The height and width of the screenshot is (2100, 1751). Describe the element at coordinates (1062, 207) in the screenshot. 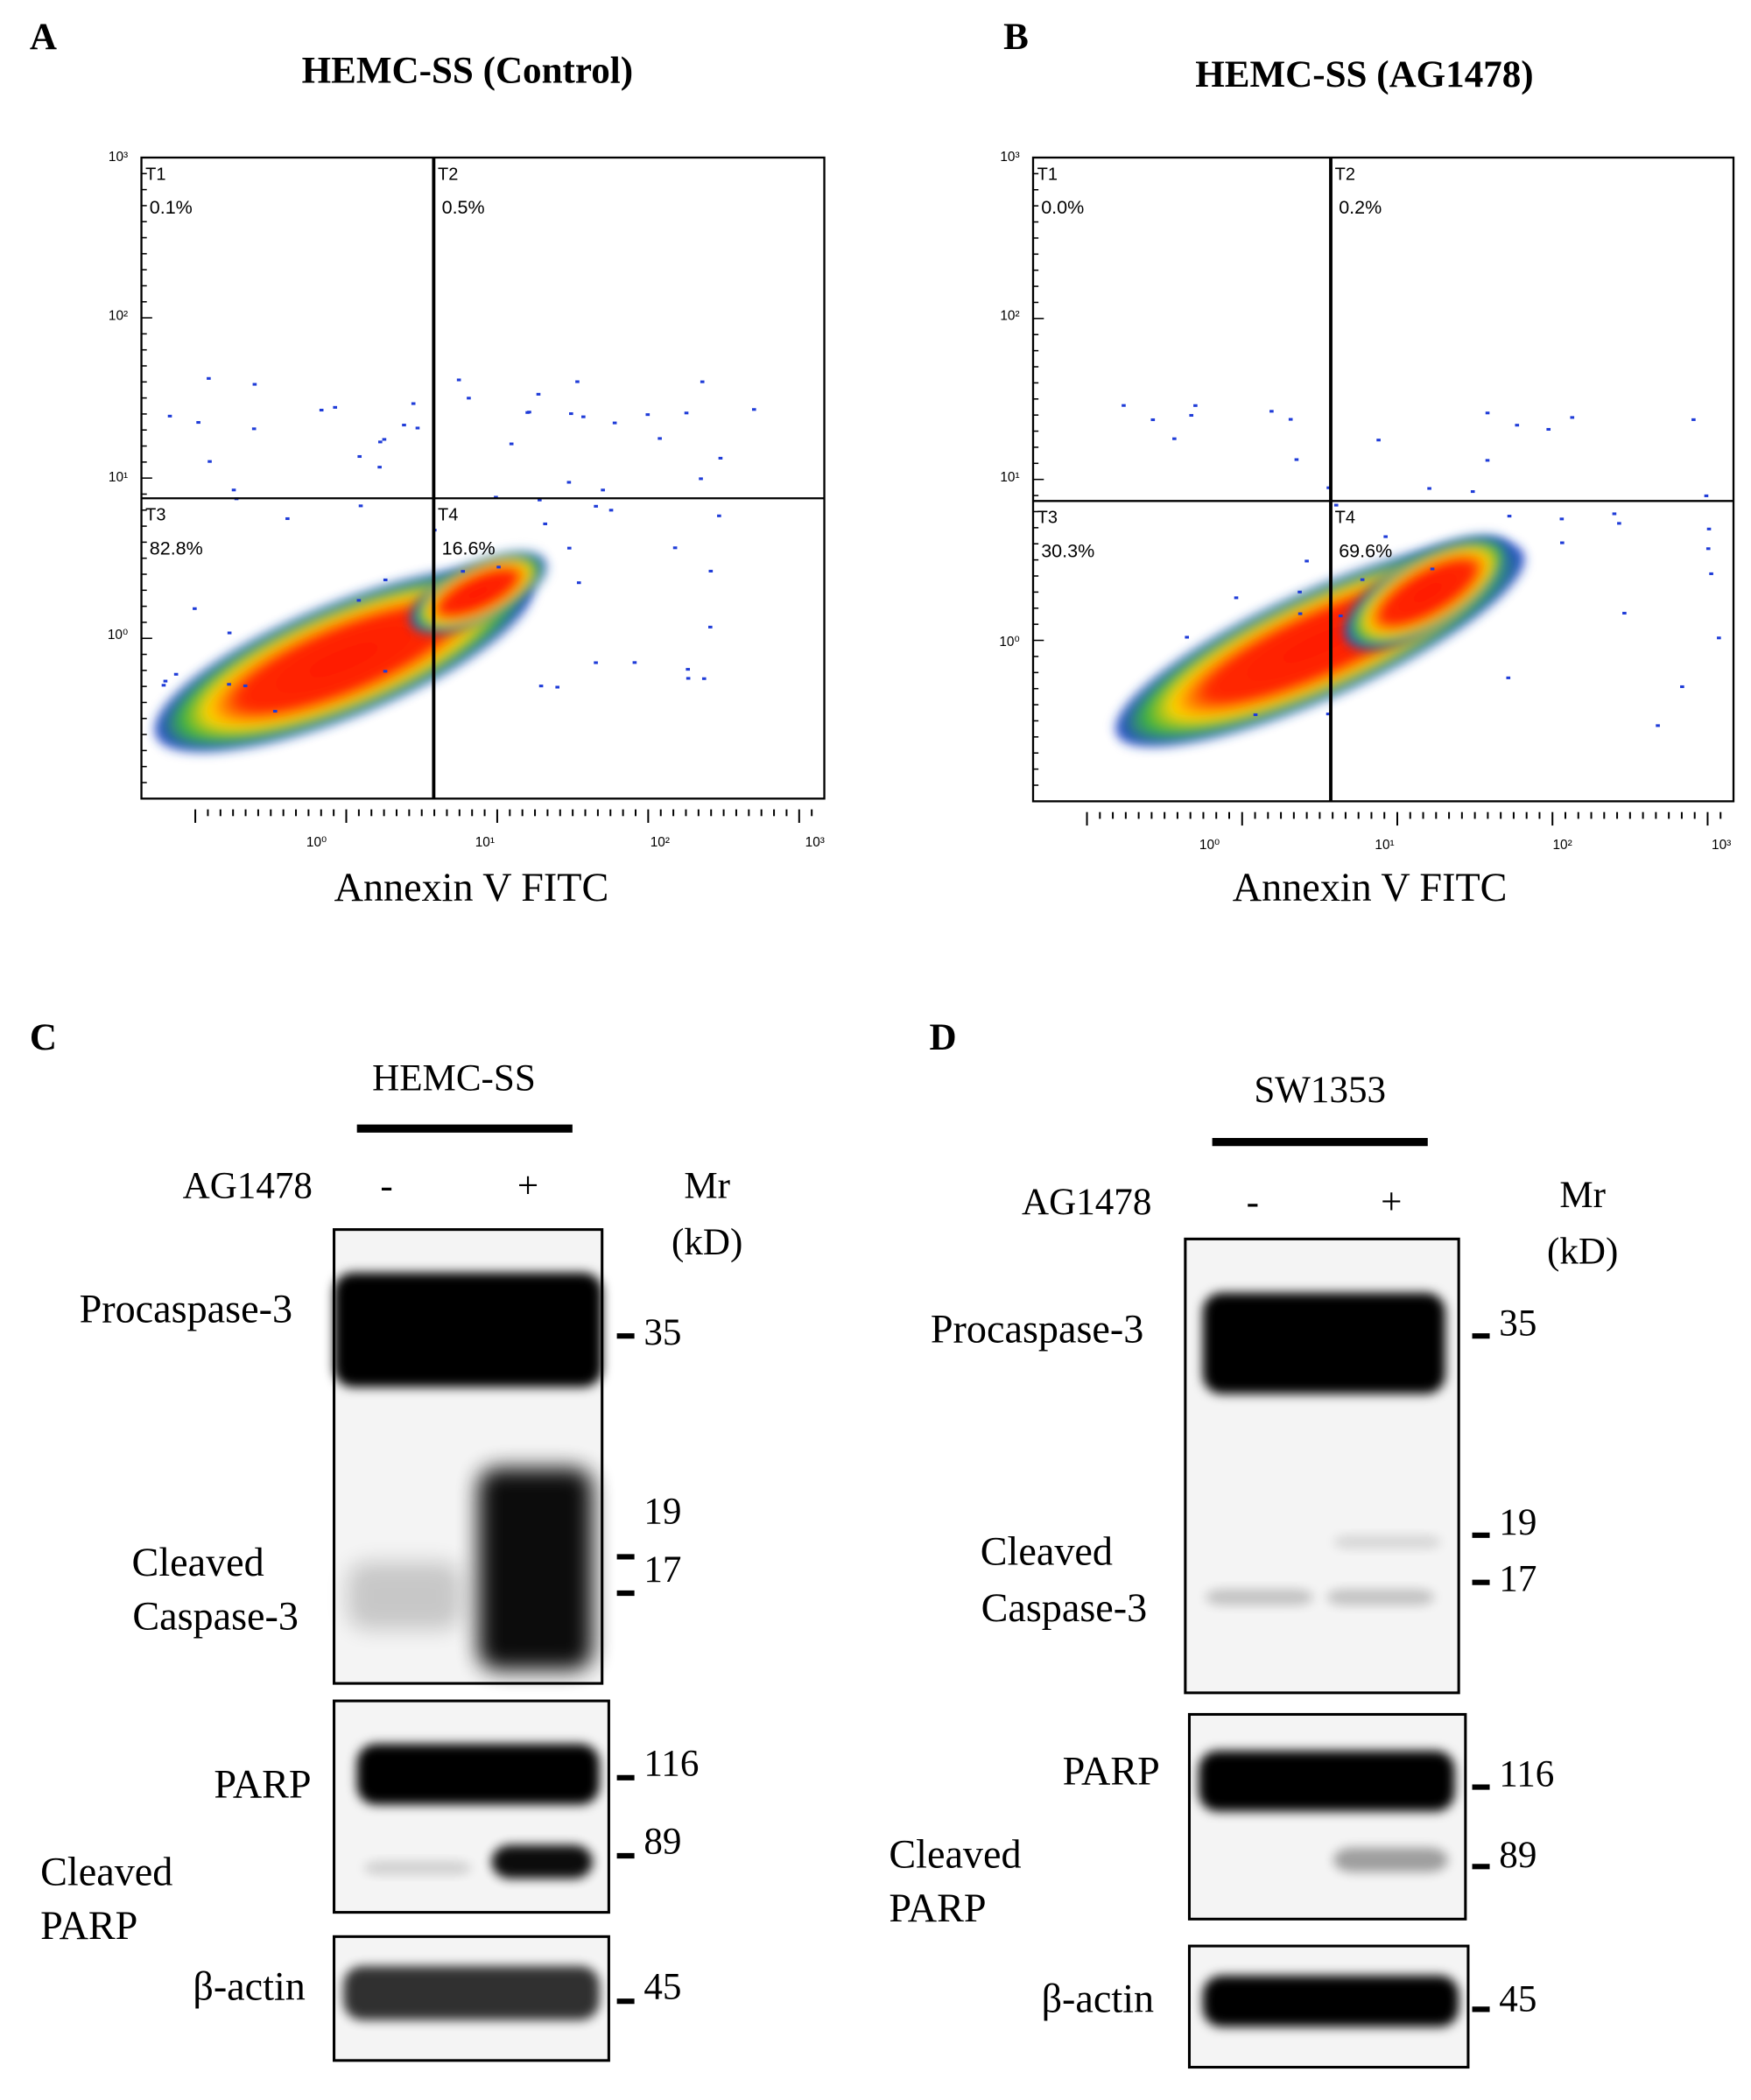

I see `quadrant-percent: 0.0%` at that location.